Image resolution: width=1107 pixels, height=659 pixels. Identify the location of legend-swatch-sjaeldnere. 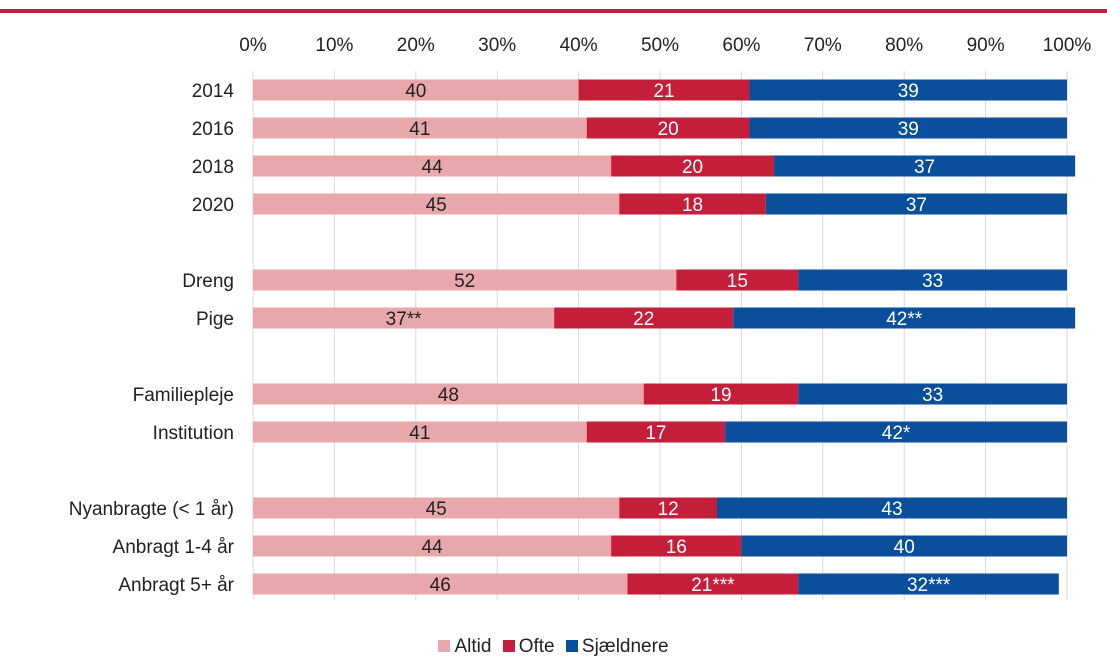
(571, 646).